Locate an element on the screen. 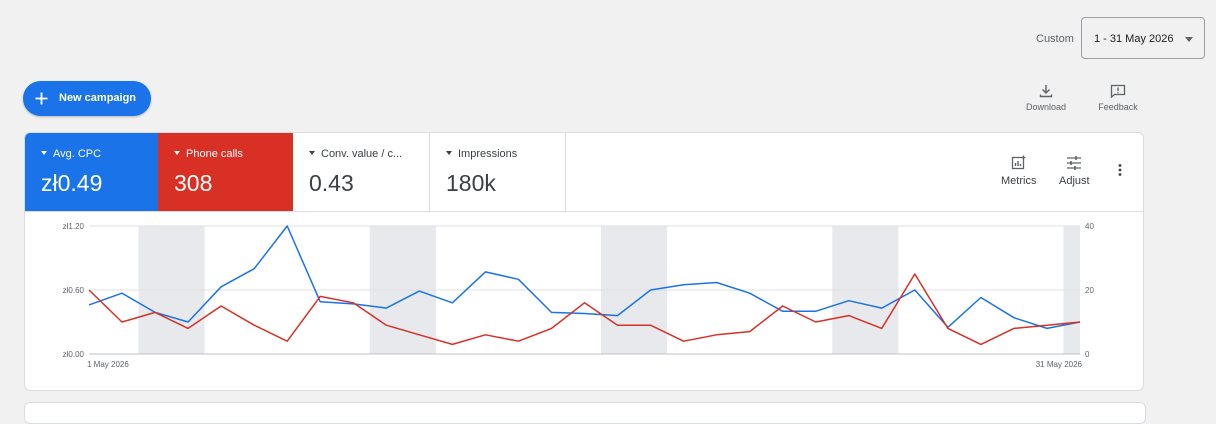 The image size is (1216, 424). scorecard-impressions-label: Impressions is located at coordinates (488, 154).